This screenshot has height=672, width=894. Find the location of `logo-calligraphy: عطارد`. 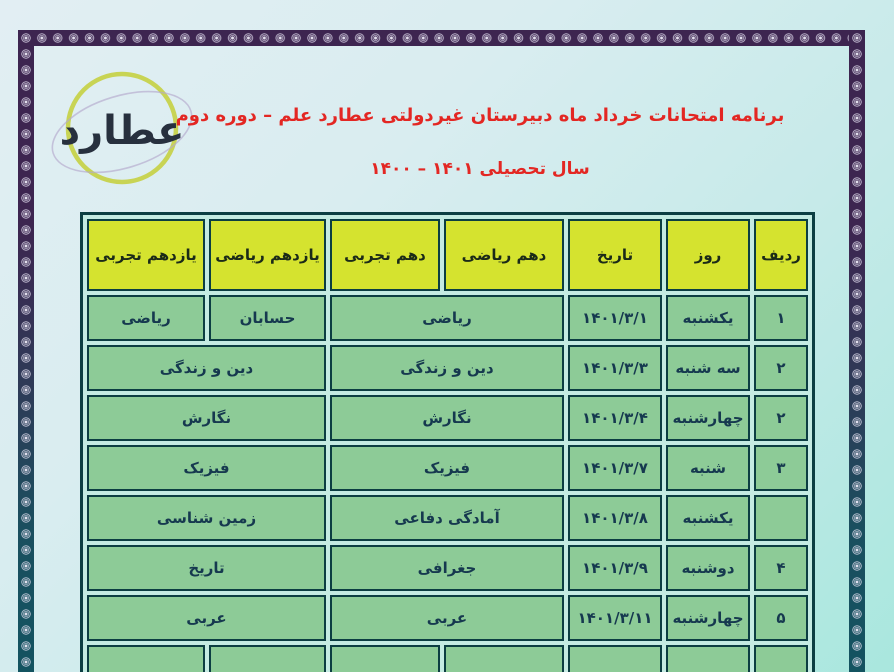

logo-calligraphy: عطارد is located at coordinates (122, 131).